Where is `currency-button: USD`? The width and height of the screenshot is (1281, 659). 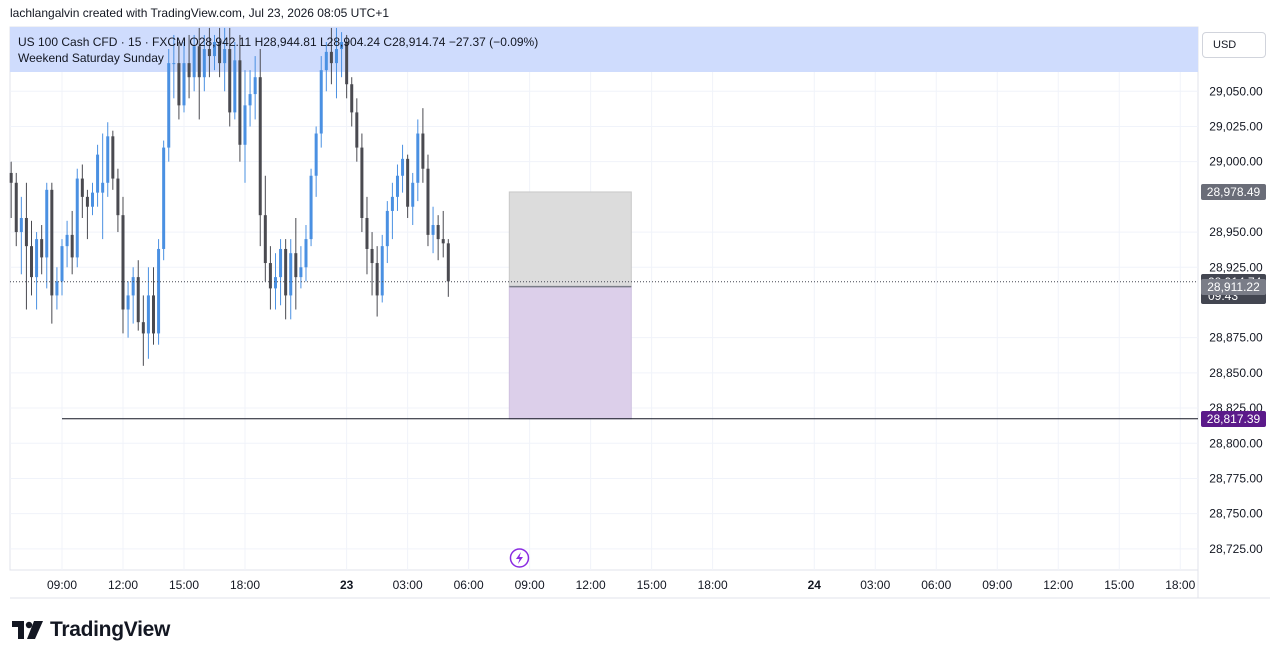
currency-button: USD is located at coordinates (1234, 45).